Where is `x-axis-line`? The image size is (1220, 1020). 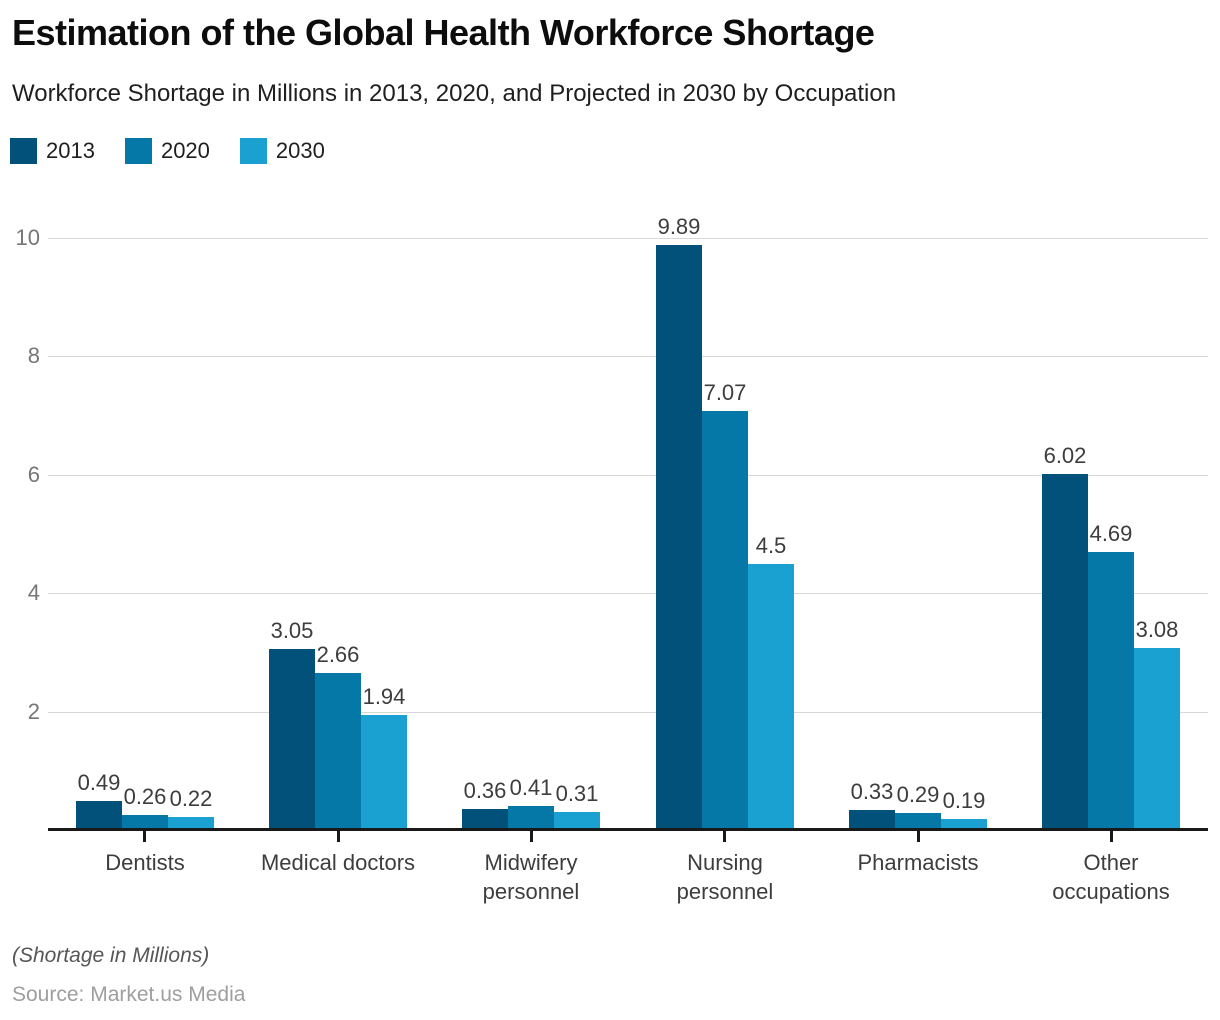 x-axis-line is located at coordinates (628, 829).